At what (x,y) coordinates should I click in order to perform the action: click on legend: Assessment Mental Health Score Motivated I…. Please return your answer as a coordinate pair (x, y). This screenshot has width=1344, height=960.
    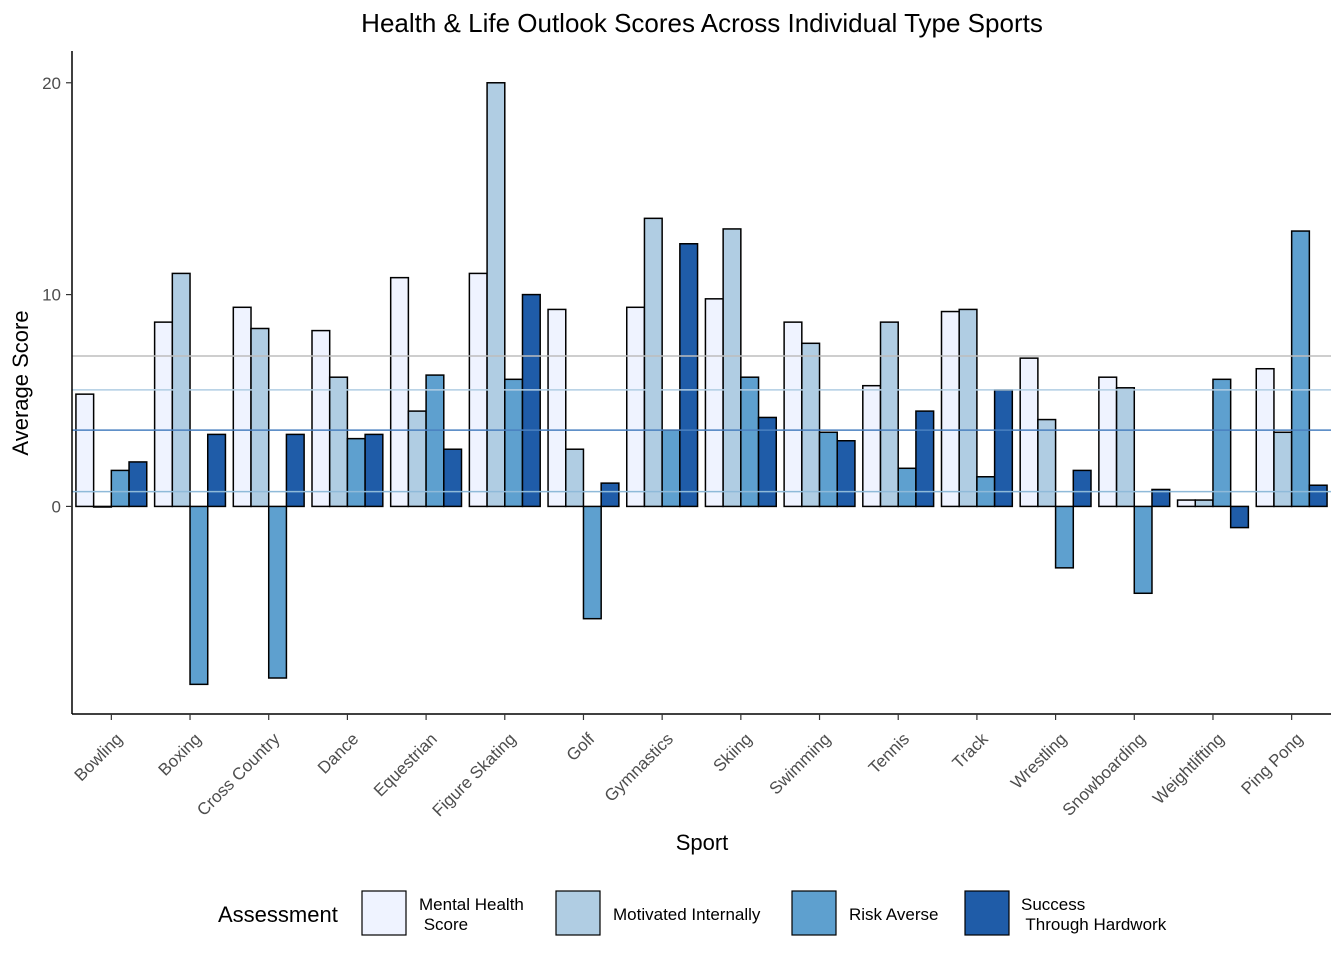
    Looking at the image, I should click on (692, 913).